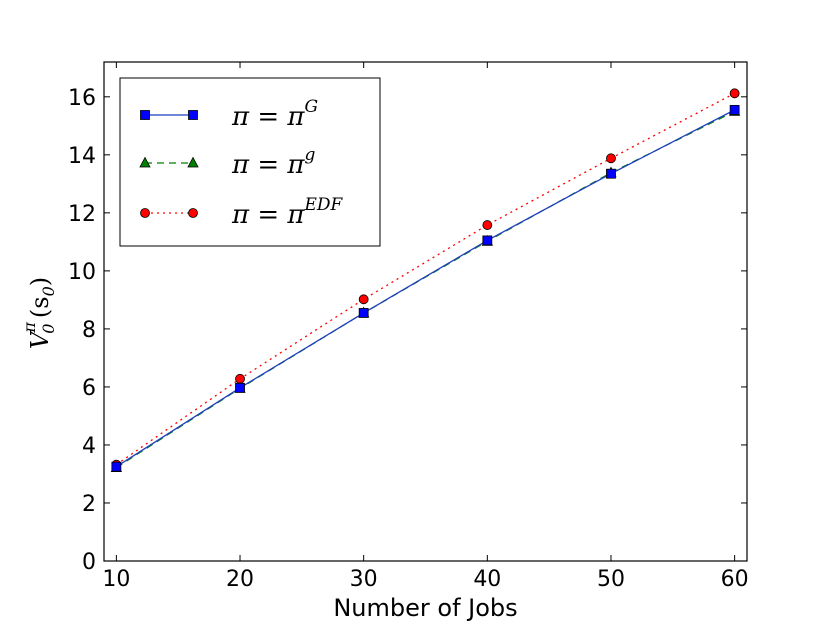  What do you see at coordinates (116, 579) in the screenshot?
I see `x-tick-label: 10` at bounding box center [116, 579].